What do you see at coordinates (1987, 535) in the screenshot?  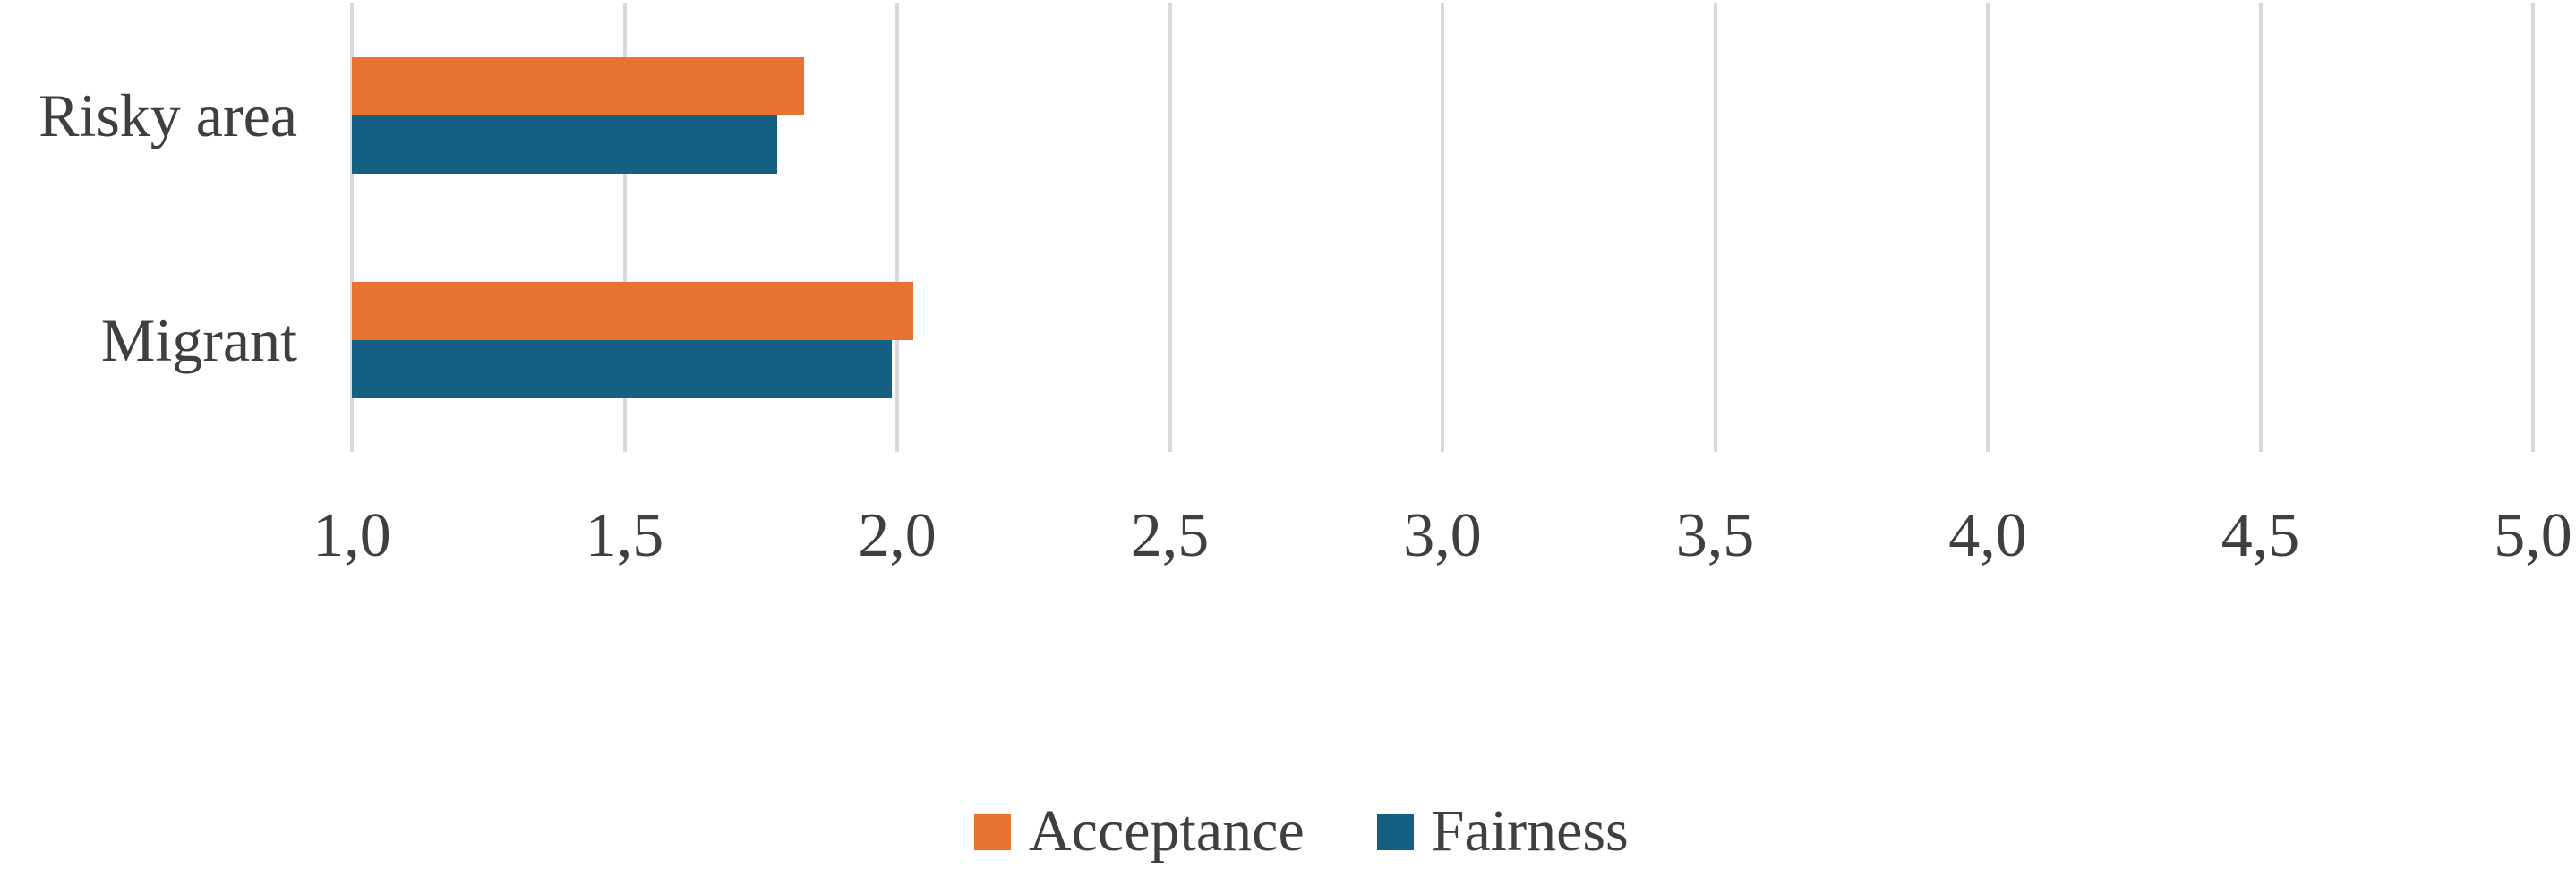 I see `x-tick-label-4-0: 4,0` at bounding box center [1987, 535].